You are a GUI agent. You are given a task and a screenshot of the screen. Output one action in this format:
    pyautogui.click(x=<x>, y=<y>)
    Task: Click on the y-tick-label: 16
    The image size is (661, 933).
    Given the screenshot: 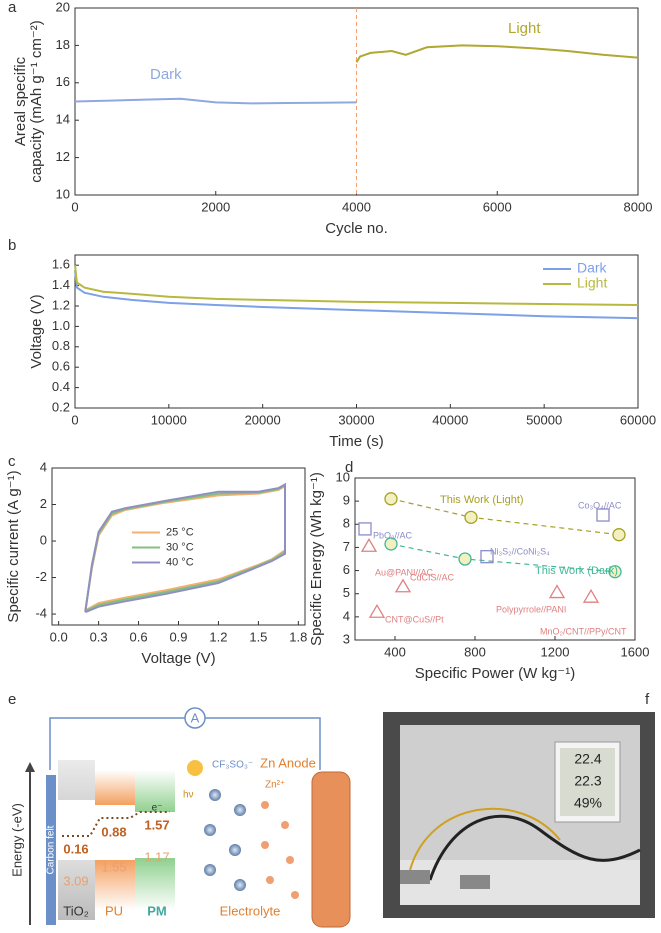 What is the action you would take?
    pyautogui.click(x=63, y=81)
    